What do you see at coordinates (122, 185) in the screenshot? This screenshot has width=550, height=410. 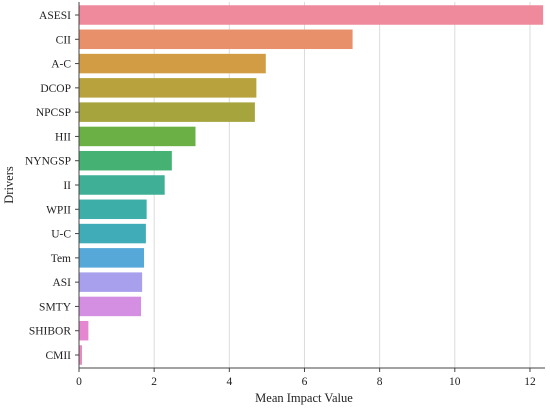 I see `bar-ii` at bounding box center [122, 185].